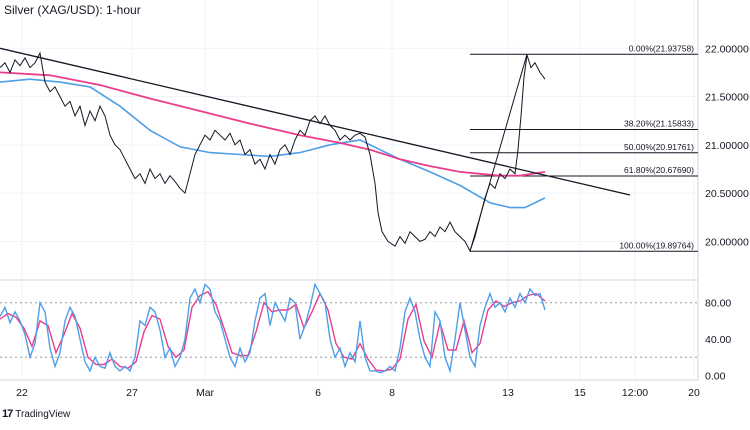  Describe the element at coordinates (205, 393) in the screenshot. I see `time-tick-label: Mar` at that location.